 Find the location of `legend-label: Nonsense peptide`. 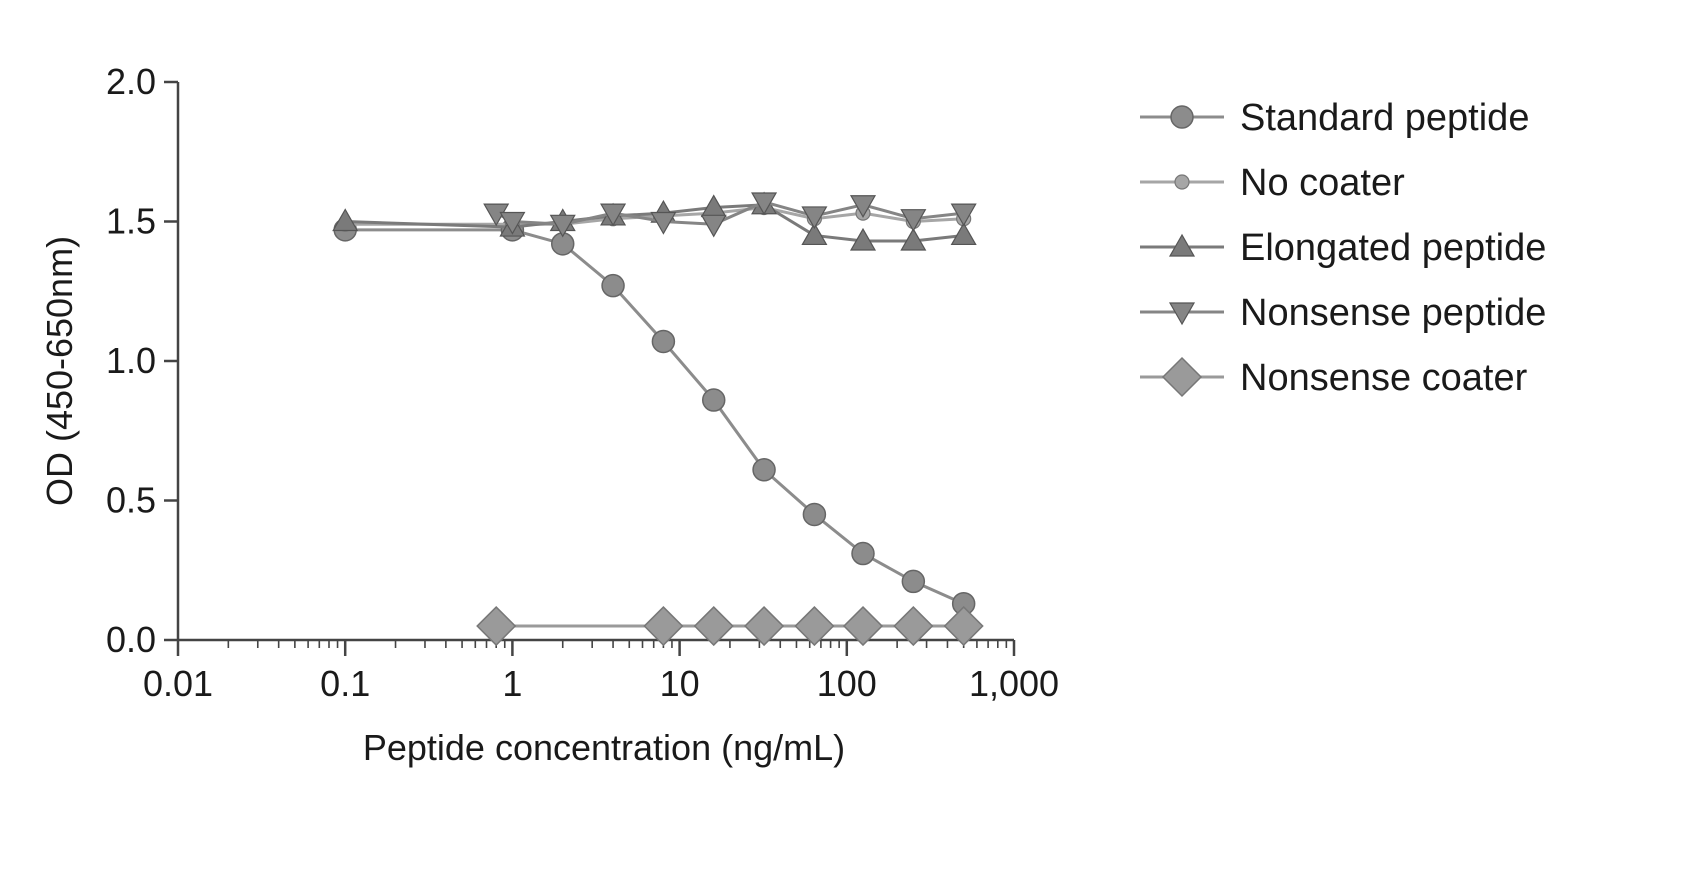

legend-label: Nonsense peptide is located at coordinates (1393, 313).